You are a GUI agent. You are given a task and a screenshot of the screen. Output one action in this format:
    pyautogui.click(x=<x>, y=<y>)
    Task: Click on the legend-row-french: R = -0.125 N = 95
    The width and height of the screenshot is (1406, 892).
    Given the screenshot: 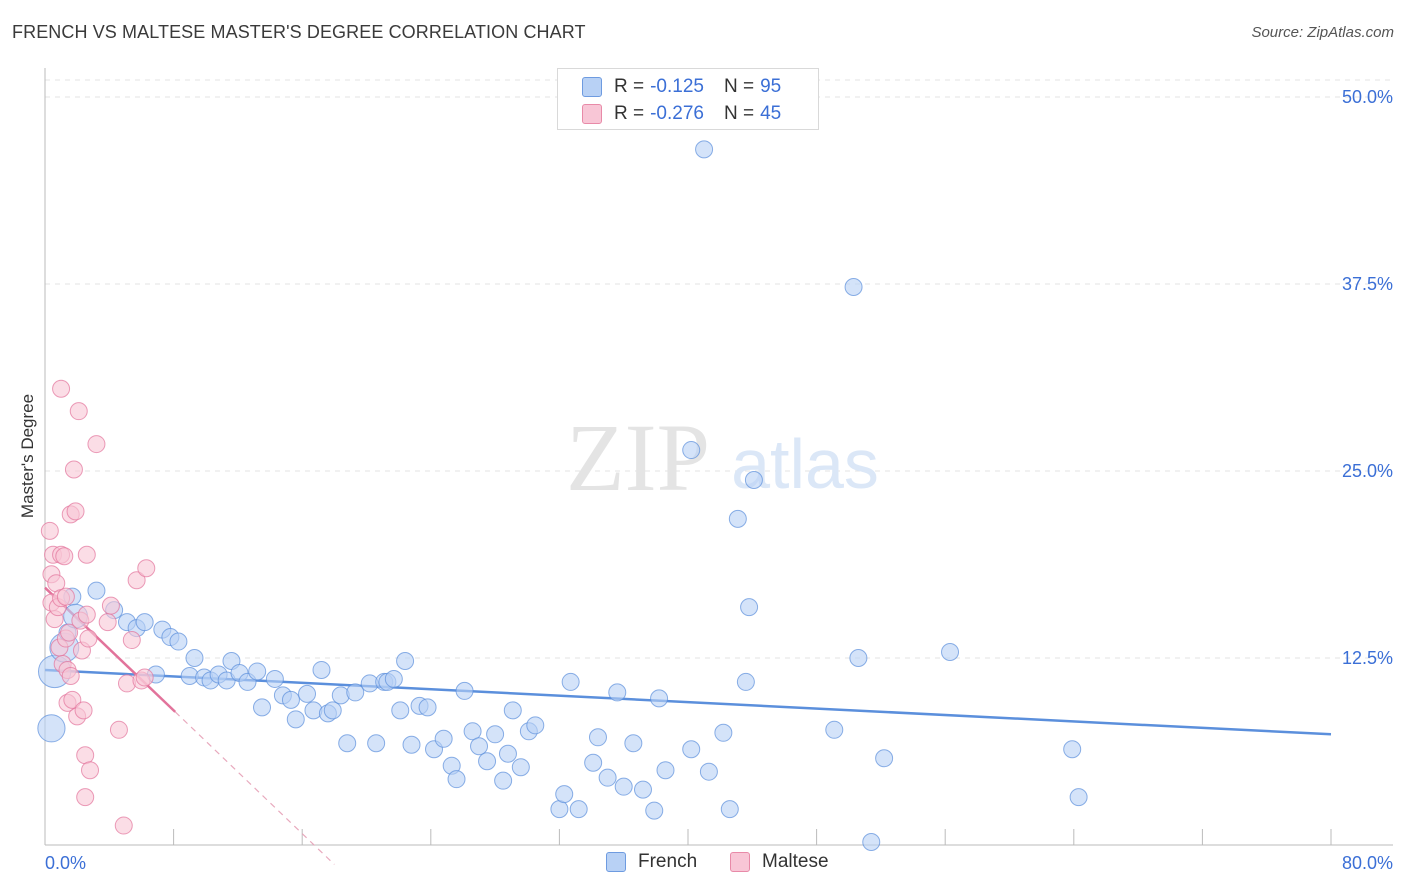 What is the action you would take?
    pyautogui.click(x=681, y=87)
    